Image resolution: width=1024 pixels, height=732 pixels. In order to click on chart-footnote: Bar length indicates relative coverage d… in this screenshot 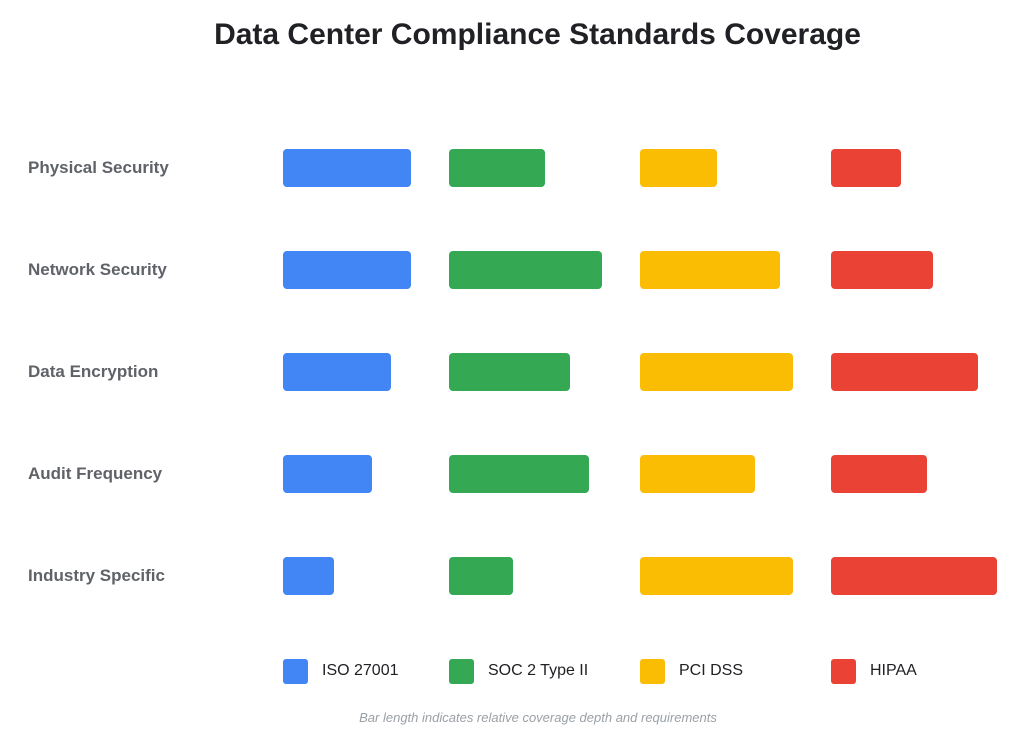, I will do `click(538, 717)`.